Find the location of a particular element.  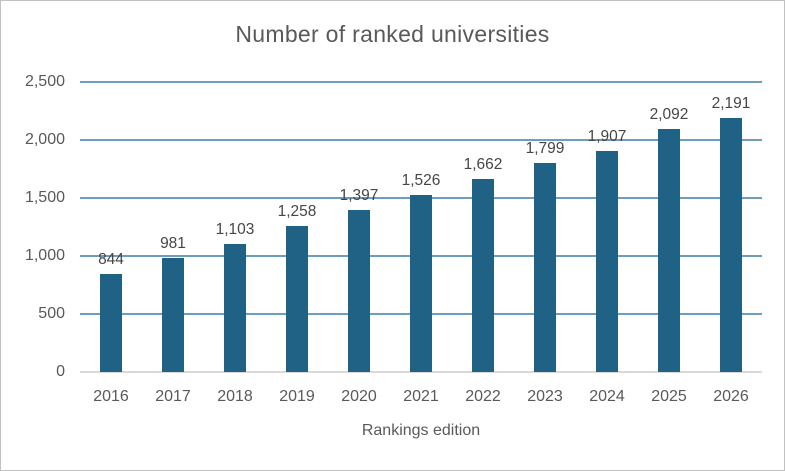

bar-value-label: 1,103 is located at coordinates (235, 230).